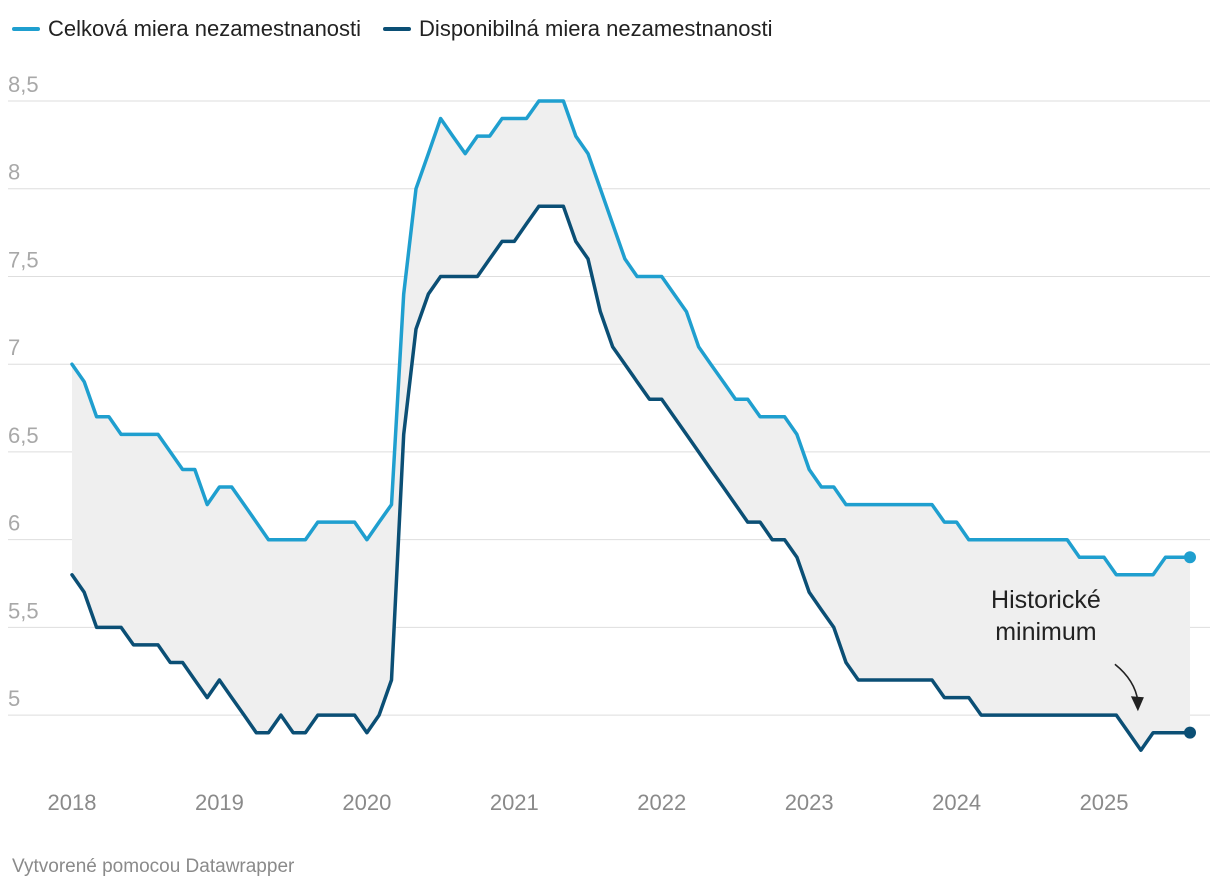  What do you see at coordinates (588, 802) in the screenshot?
I see `x-axis: 2018 2019 2020 2021 2022 2023 2024 2025` at bounding box center [588, 802].